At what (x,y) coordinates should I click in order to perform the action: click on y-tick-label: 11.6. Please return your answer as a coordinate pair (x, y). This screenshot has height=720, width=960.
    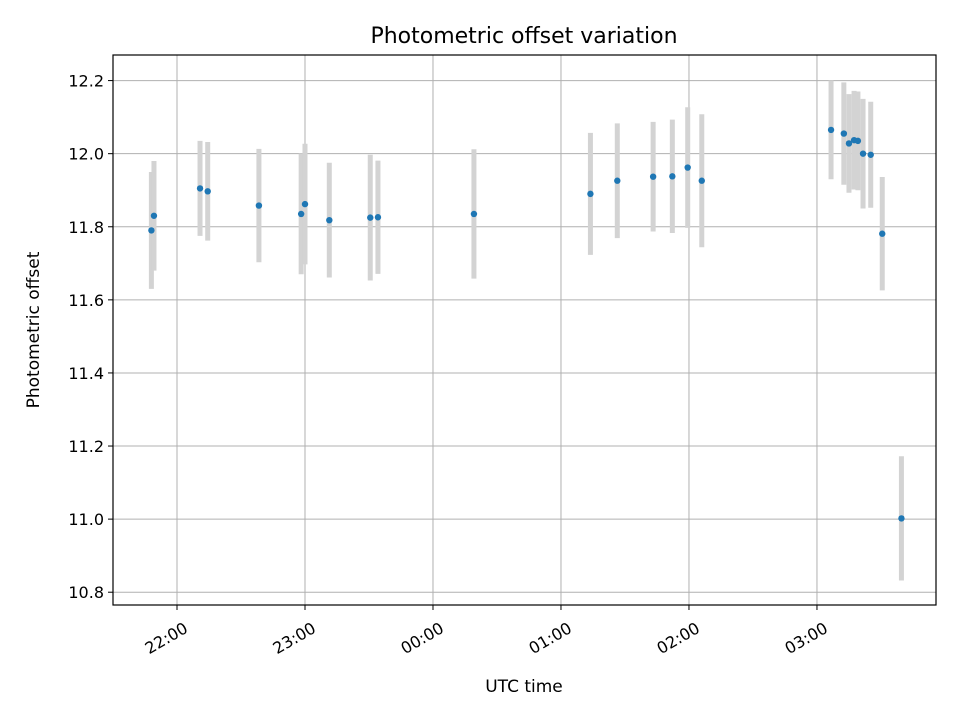
    Looking at the image, I should click on (86, 300).